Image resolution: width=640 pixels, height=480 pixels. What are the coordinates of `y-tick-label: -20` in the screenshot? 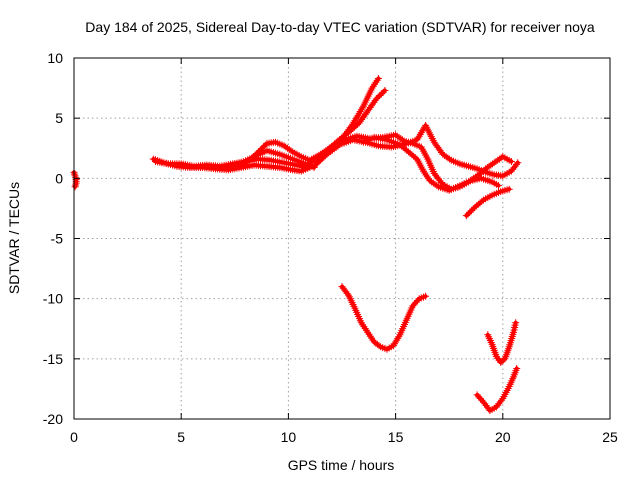 It's located at (53, 419).